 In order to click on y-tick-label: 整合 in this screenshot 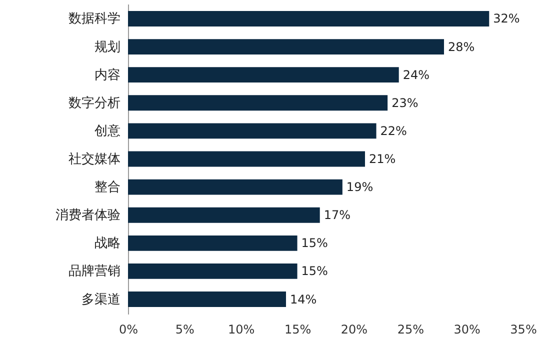, I will do `click(107, 188)`.